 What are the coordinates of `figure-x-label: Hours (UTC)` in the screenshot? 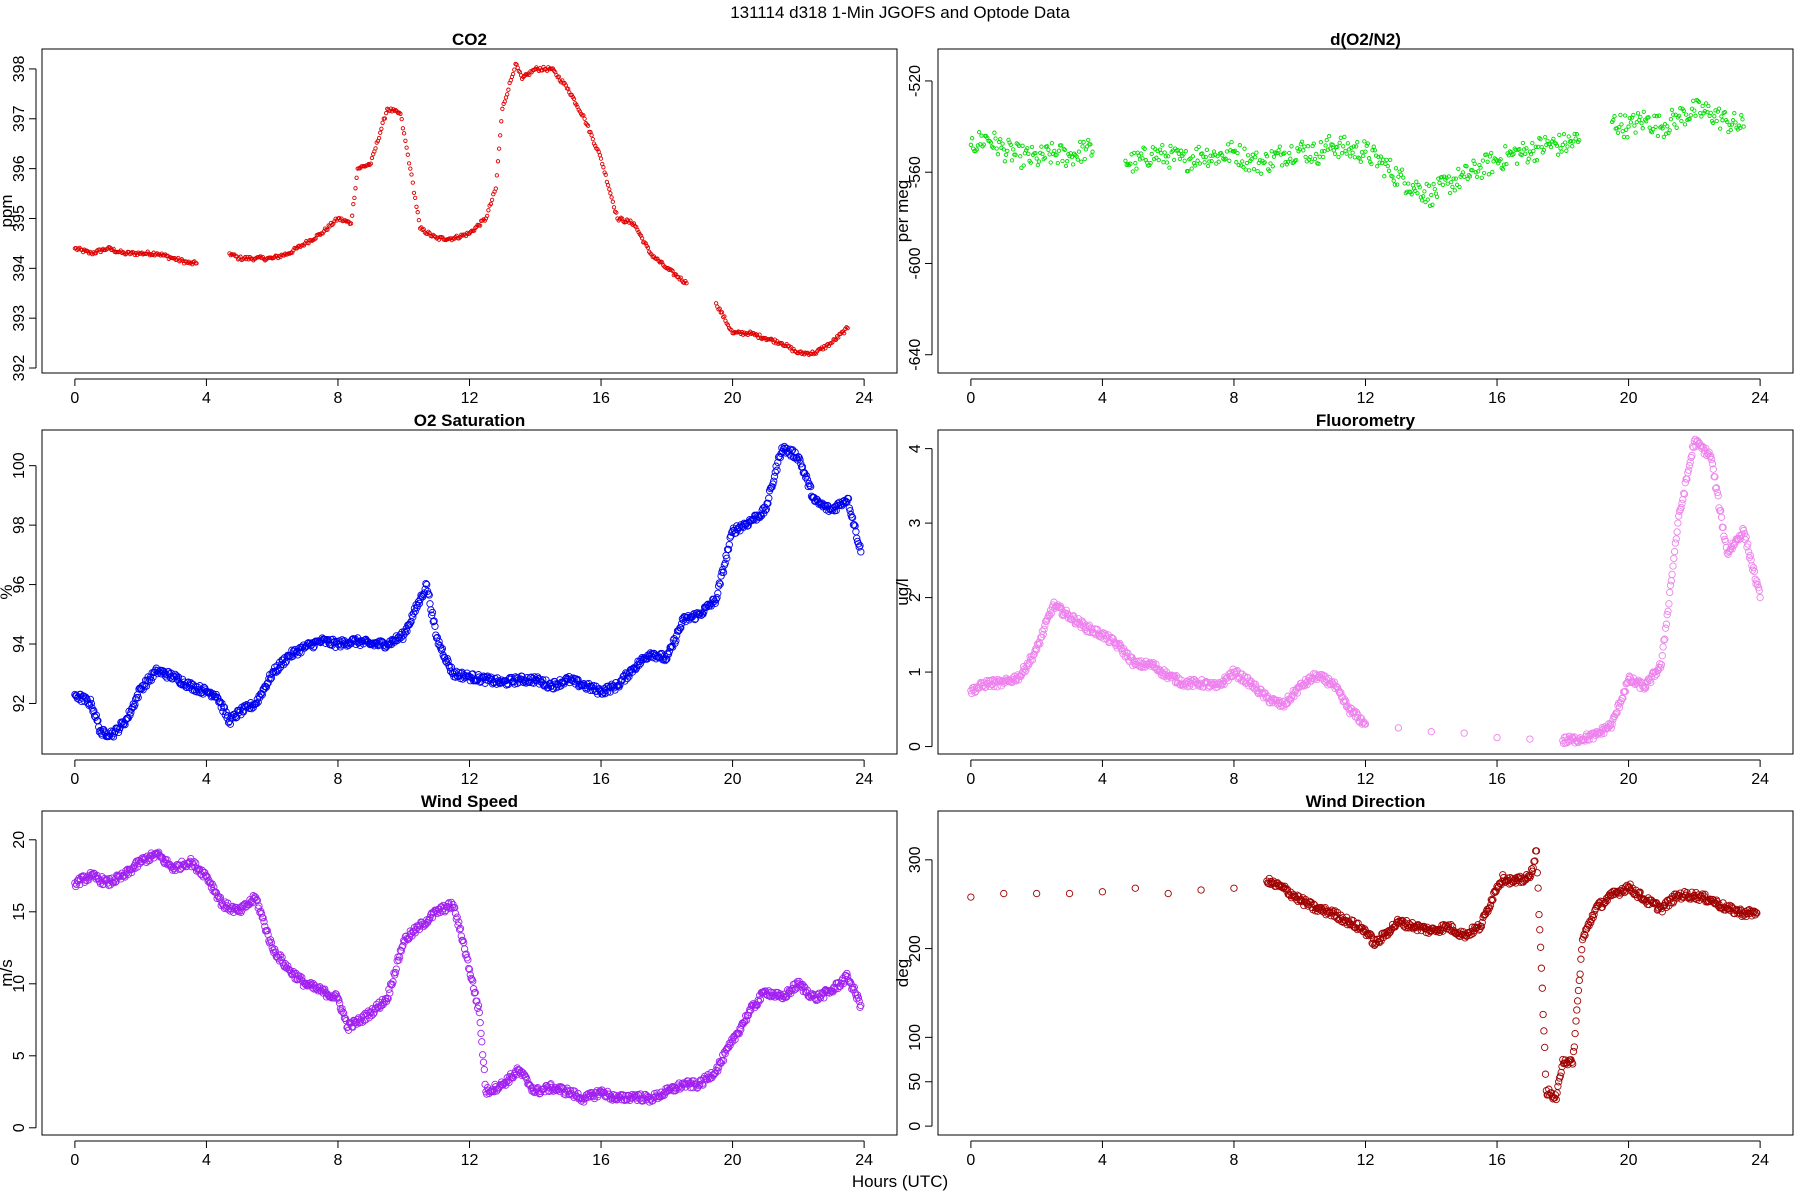 It's located at (900, 1181).